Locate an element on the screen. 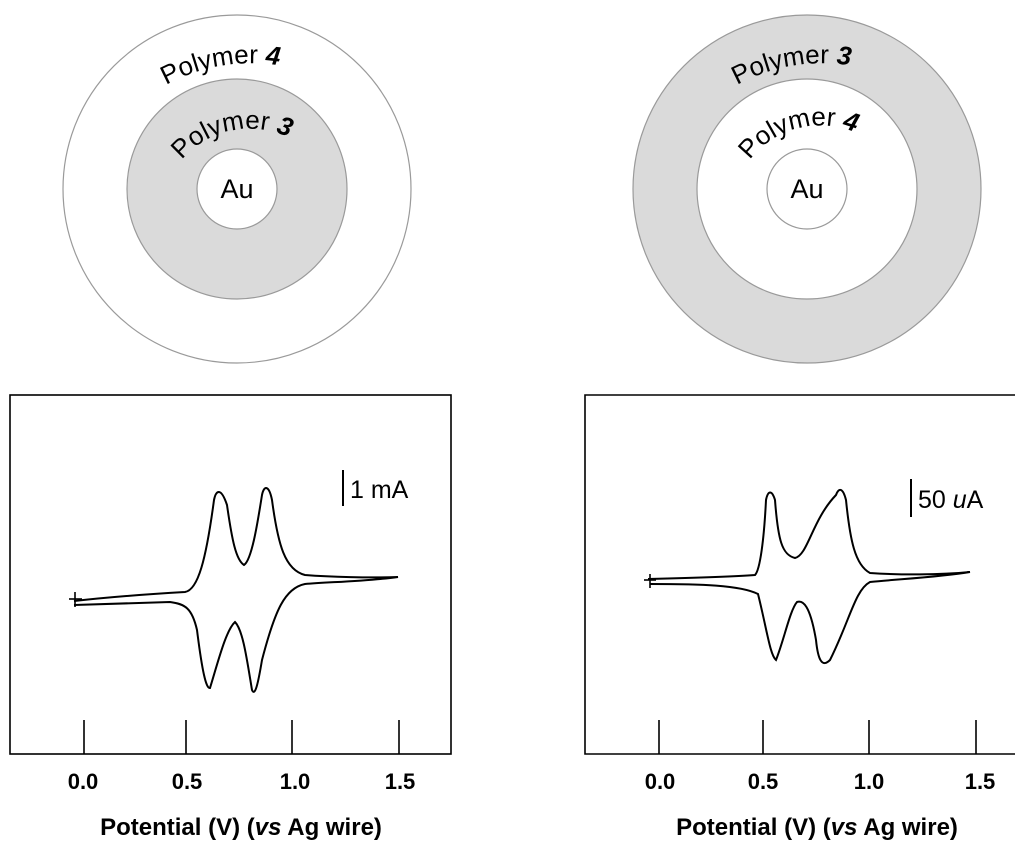  left-tick-label: 1.5 is located at coordinates (400, 781).